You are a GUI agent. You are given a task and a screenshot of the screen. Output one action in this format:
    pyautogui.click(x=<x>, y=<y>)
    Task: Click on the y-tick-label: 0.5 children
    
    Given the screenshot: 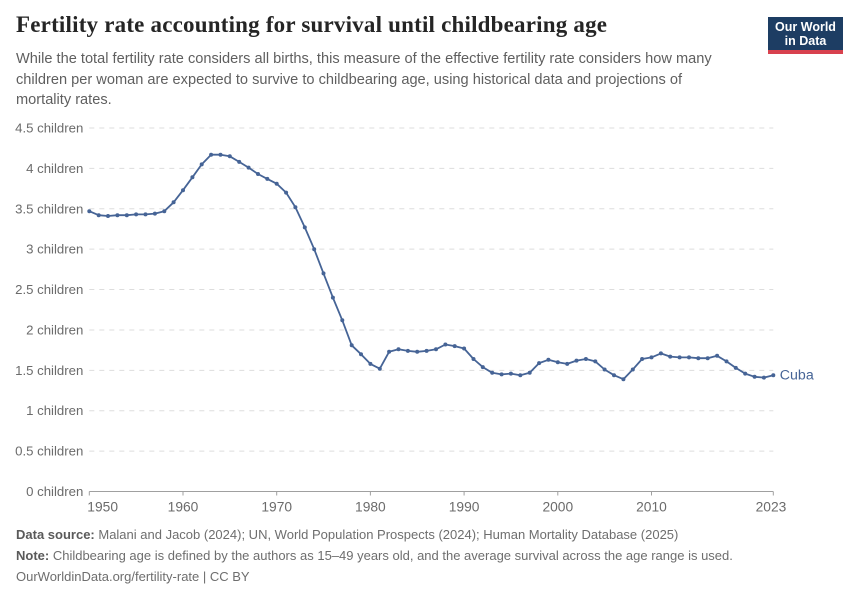 What is the action you would take?
    pyautogui.click(x=49, y=451)
    